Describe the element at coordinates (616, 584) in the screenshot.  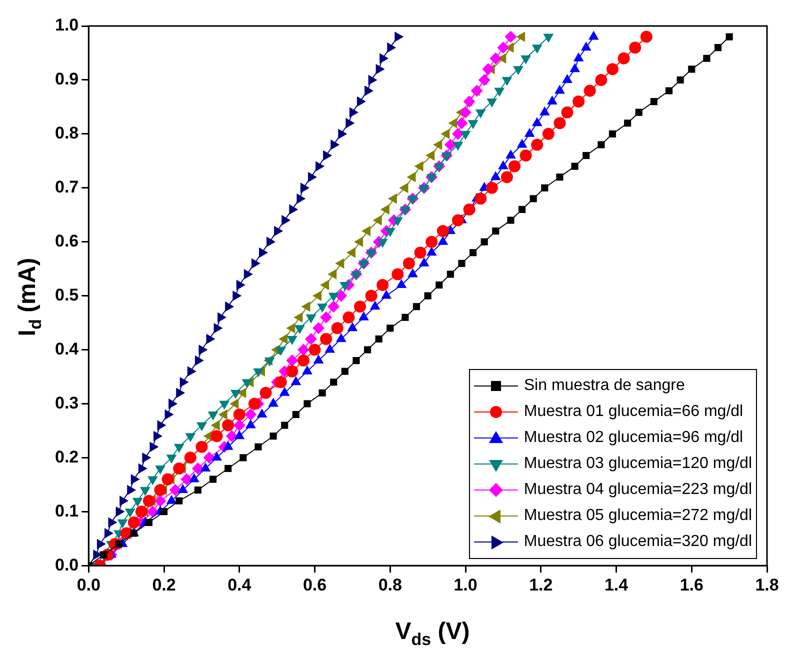
I see `x-tick-label: 1.4` at that location.